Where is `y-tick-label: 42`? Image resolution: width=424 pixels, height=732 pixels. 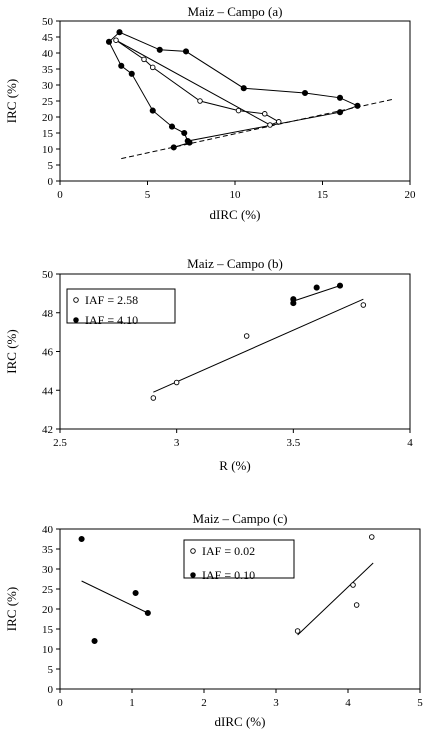 y-tick-label: 42 is located at coordinates (47, 430).